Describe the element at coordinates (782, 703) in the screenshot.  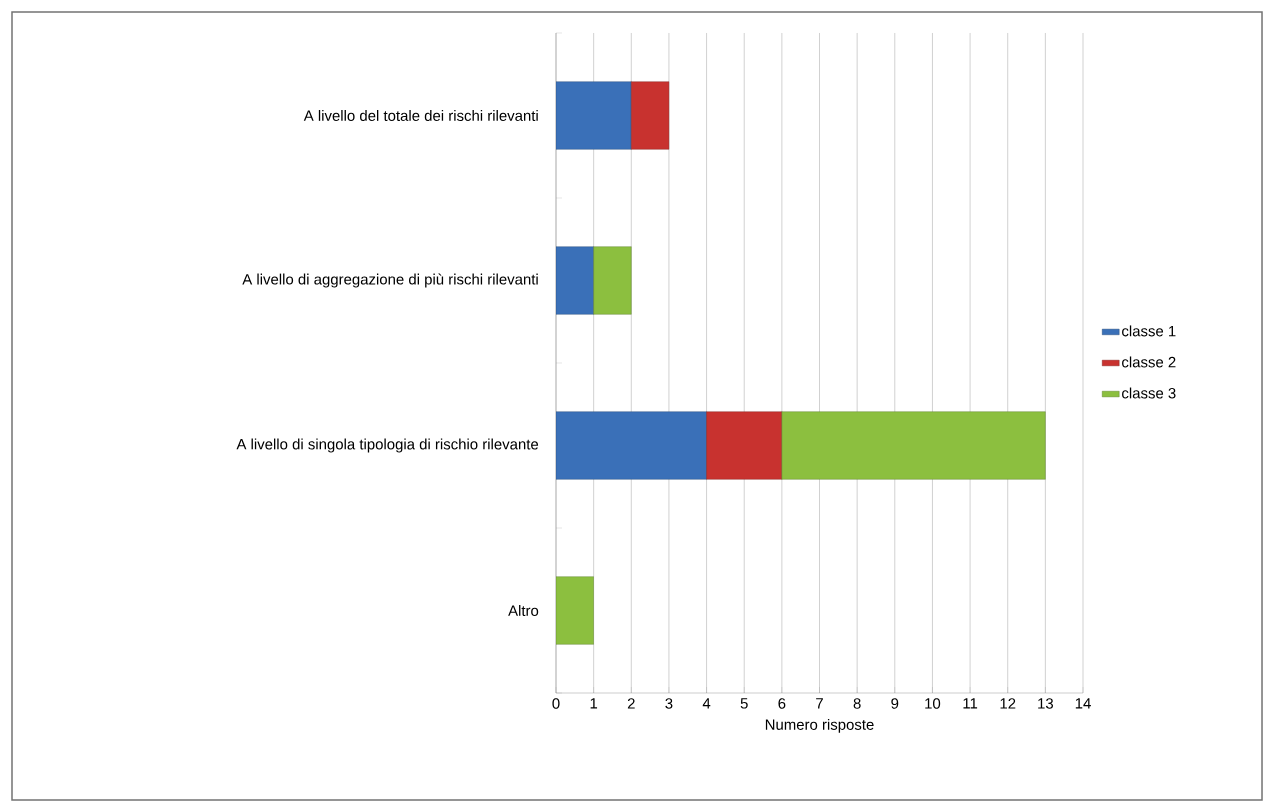
I see `x-tick-label: 6` at that location.